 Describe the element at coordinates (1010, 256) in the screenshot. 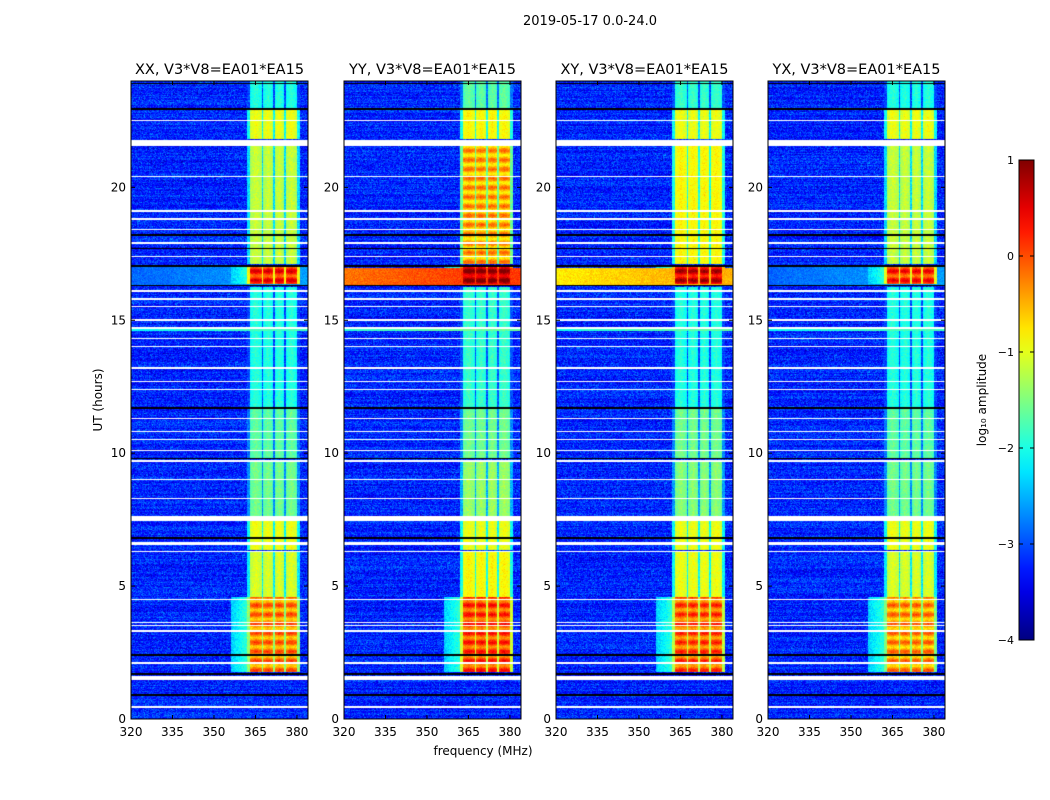

I see `colorbar-tick-label: 0` at that location.